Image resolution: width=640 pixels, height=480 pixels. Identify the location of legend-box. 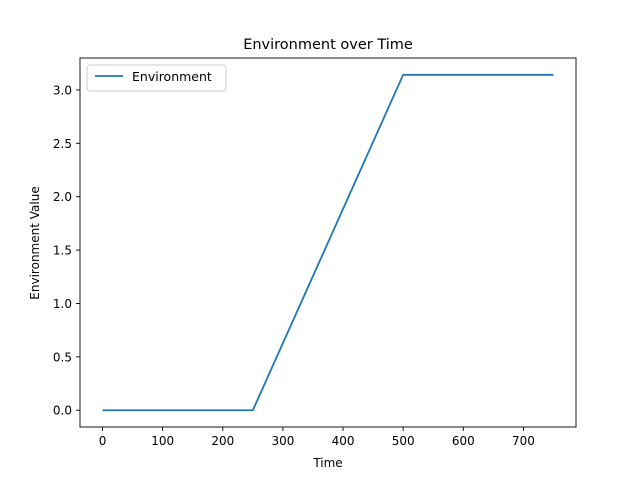
(156, 78).